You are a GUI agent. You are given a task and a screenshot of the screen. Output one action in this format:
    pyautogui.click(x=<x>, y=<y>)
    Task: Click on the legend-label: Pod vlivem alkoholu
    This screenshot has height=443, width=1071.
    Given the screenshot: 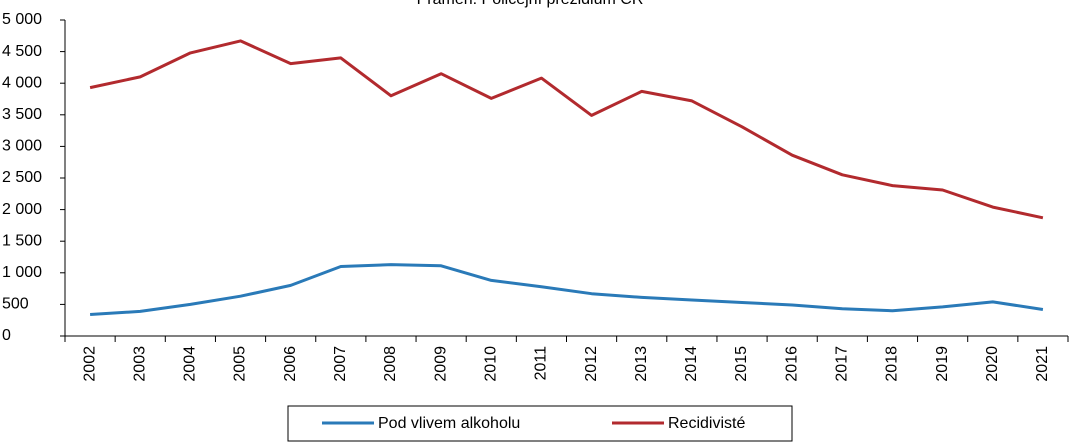 What is the action you would take?
    pyautogui.click(x=449, y=423)
    